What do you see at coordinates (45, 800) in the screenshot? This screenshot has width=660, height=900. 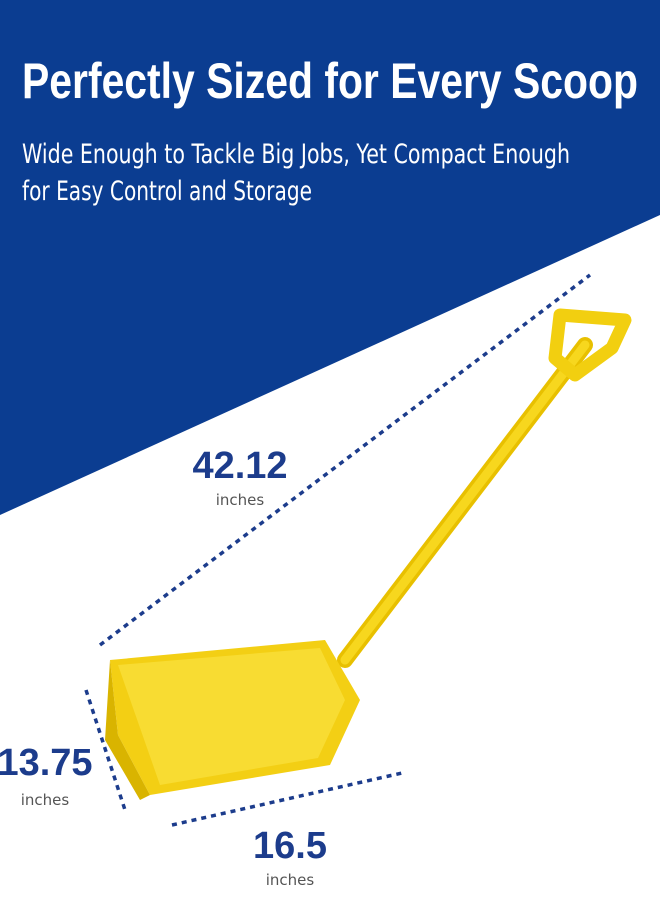 I see `height-unit: inches` at bounding box center [45, 800].